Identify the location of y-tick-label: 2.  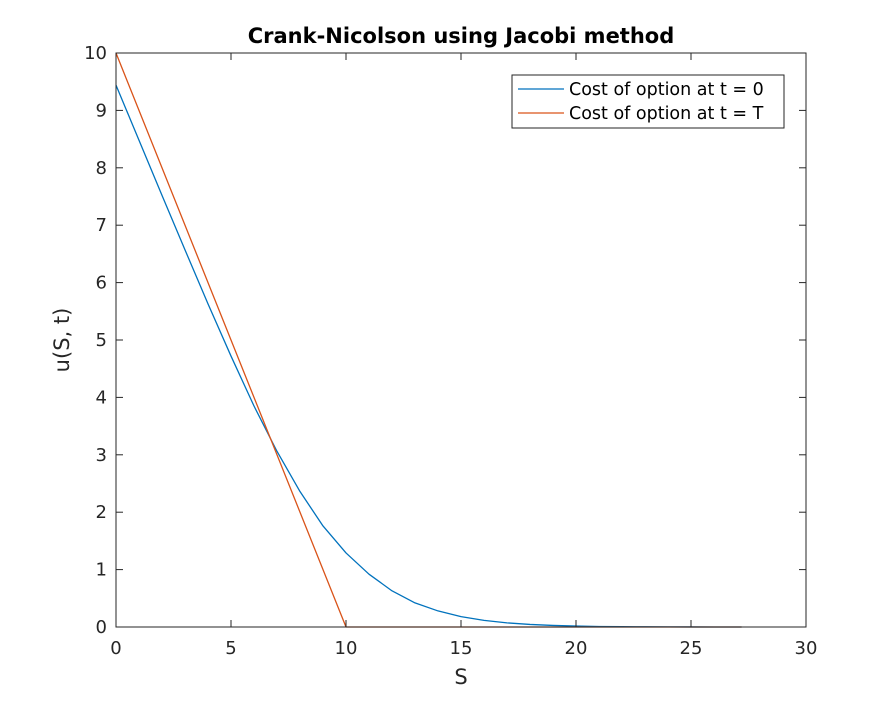
(101, 512).